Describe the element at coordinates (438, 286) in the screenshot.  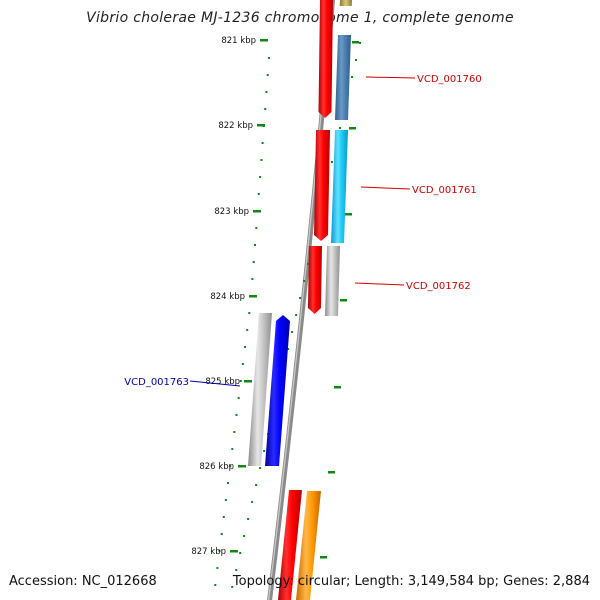
I see `gene-label-vcd-001762: VCD_001762` at that location.